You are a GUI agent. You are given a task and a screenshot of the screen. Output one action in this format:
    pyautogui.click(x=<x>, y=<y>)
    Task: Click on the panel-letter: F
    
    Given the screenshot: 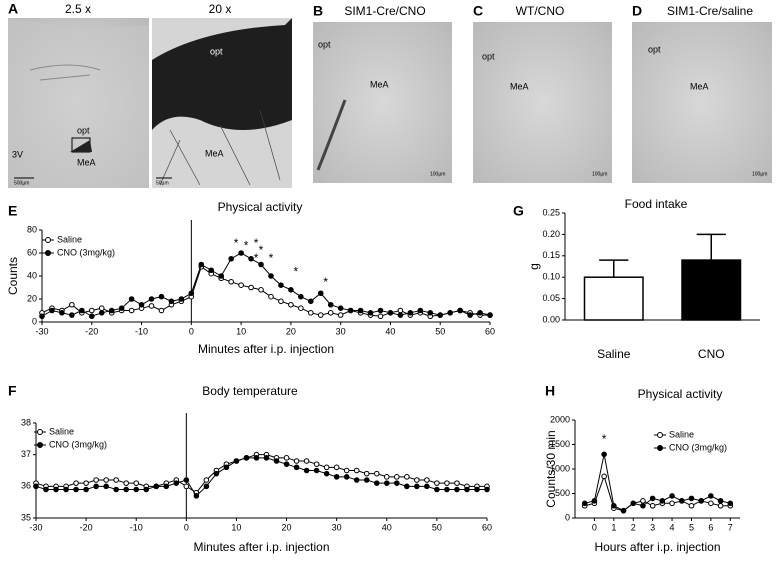 What is the action you would take?
    pyautogui.click(x=12, y=391)
    